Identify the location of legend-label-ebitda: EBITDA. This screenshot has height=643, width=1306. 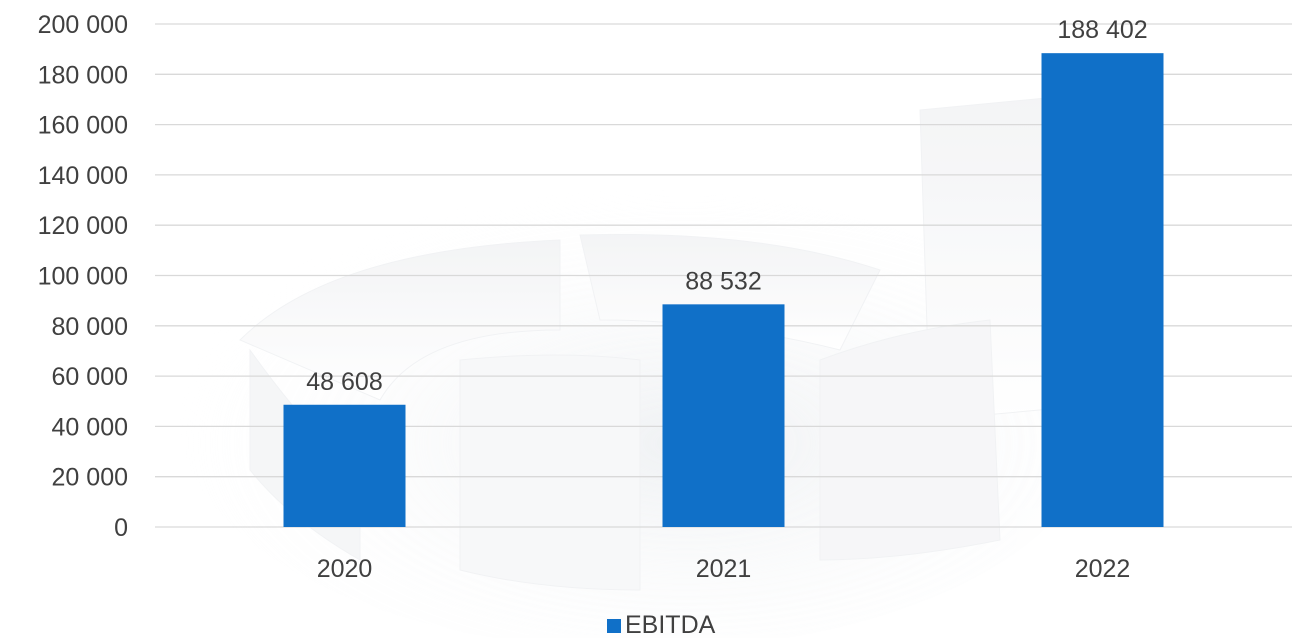
(670, 624).